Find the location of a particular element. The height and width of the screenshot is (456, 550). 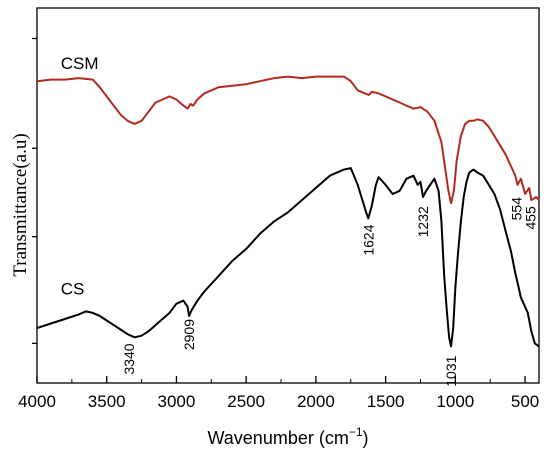

x-axis-label-sup: −1 is located at coordinates (356, 432).